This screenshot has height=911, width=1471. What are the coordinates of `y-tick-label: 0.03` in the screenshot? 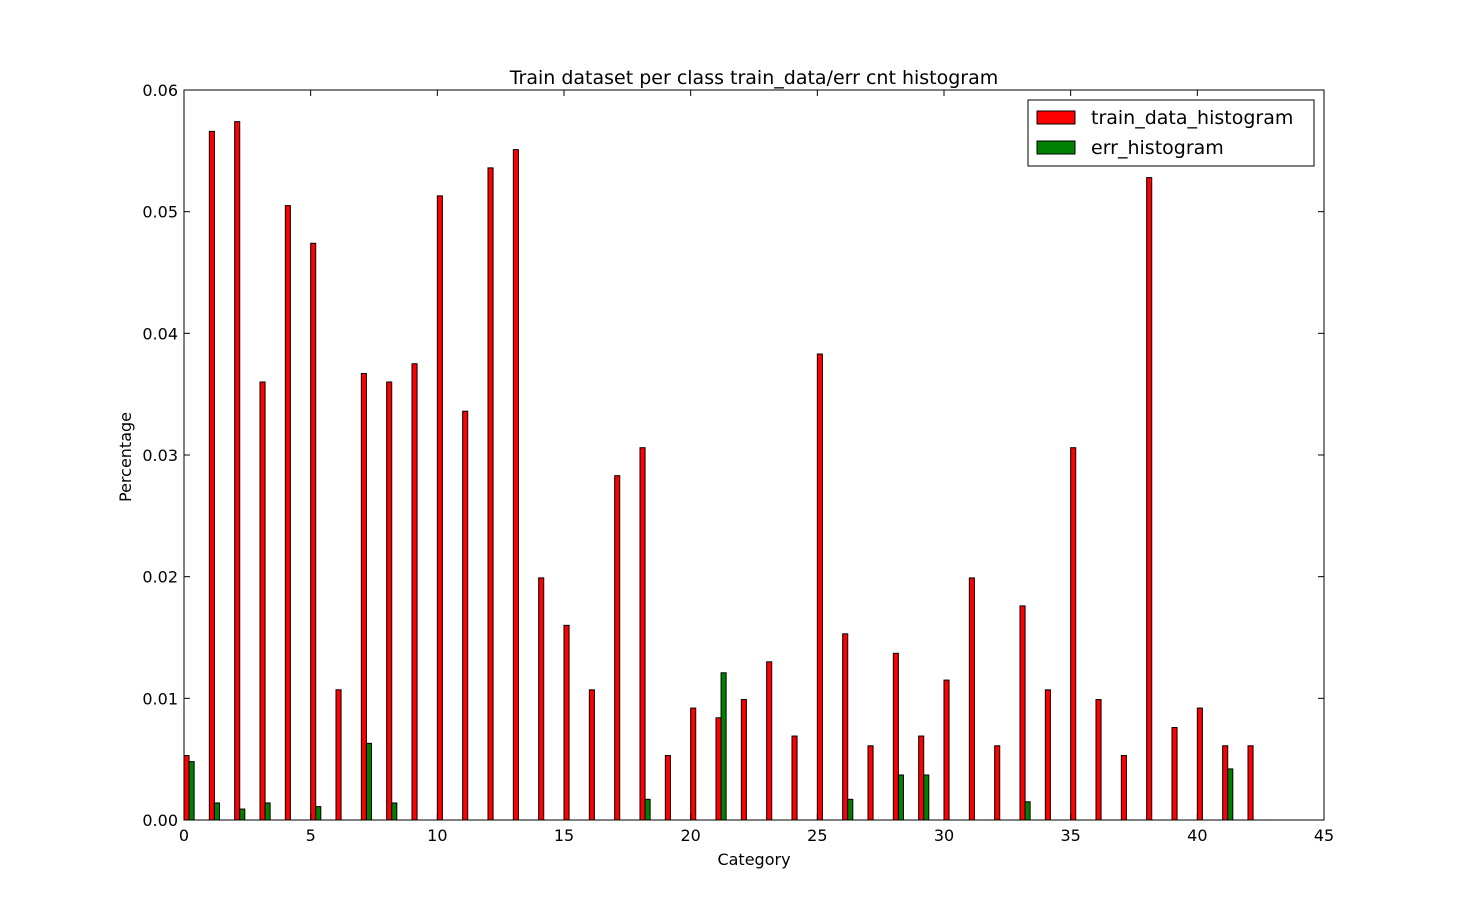 It's located at (160, 455).